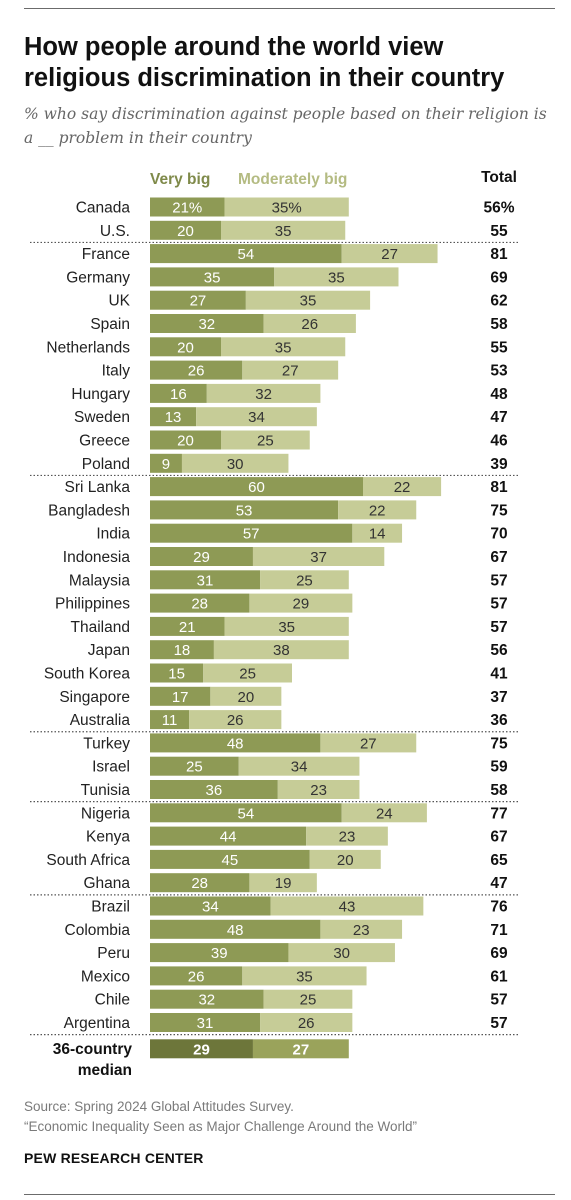 The width and height of the screenshot is (571, 1200). I want to click on total-value: 36, so click(499, 720).